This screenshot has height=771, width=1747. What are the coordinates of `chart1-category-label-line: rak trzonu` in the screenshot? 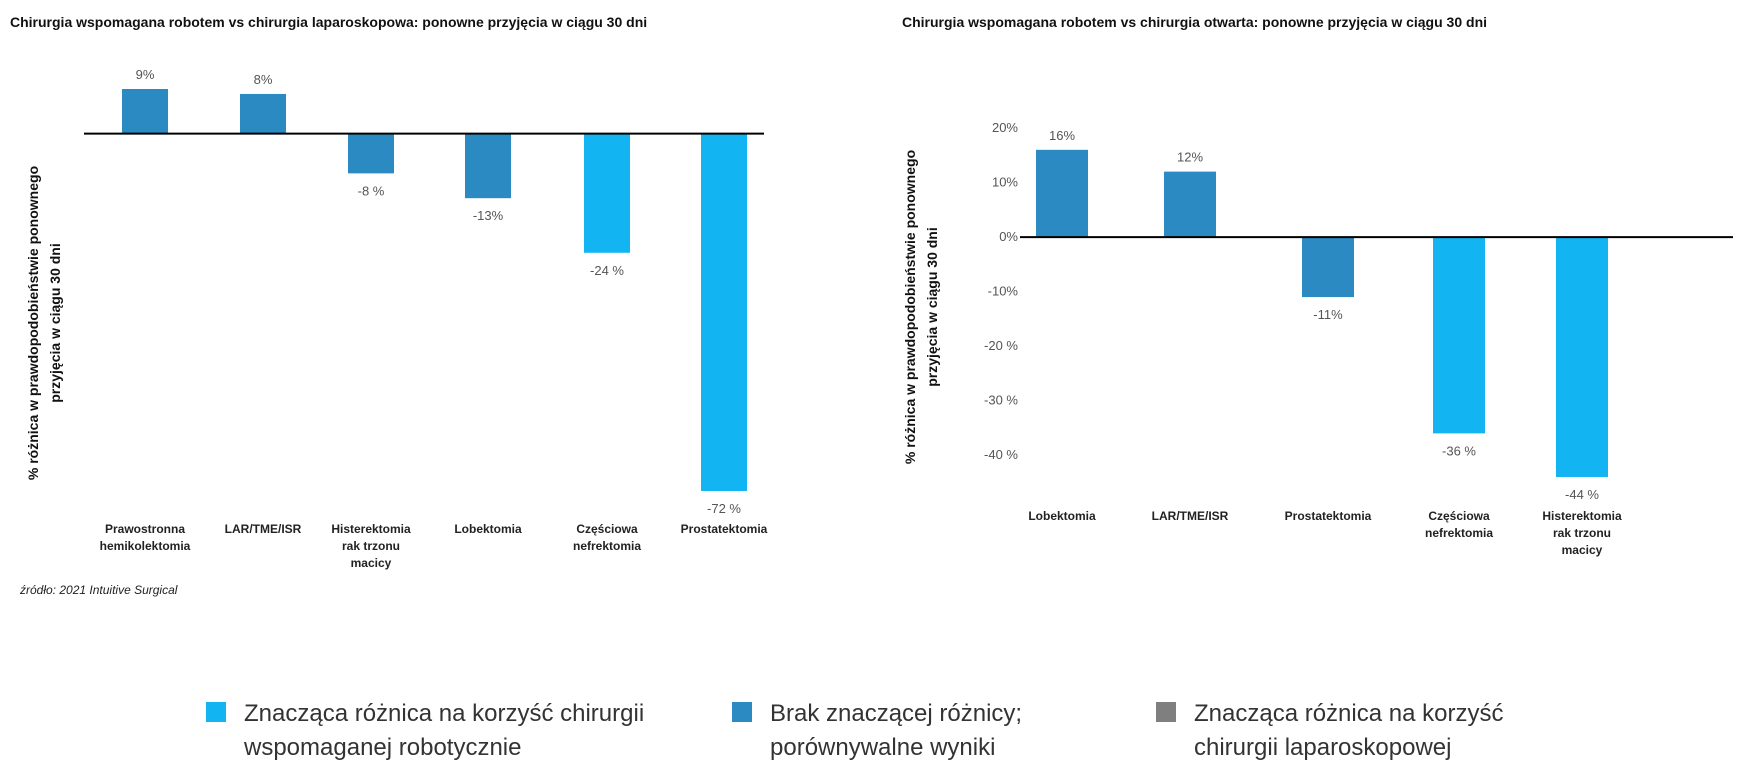 It's located at (371, 546).